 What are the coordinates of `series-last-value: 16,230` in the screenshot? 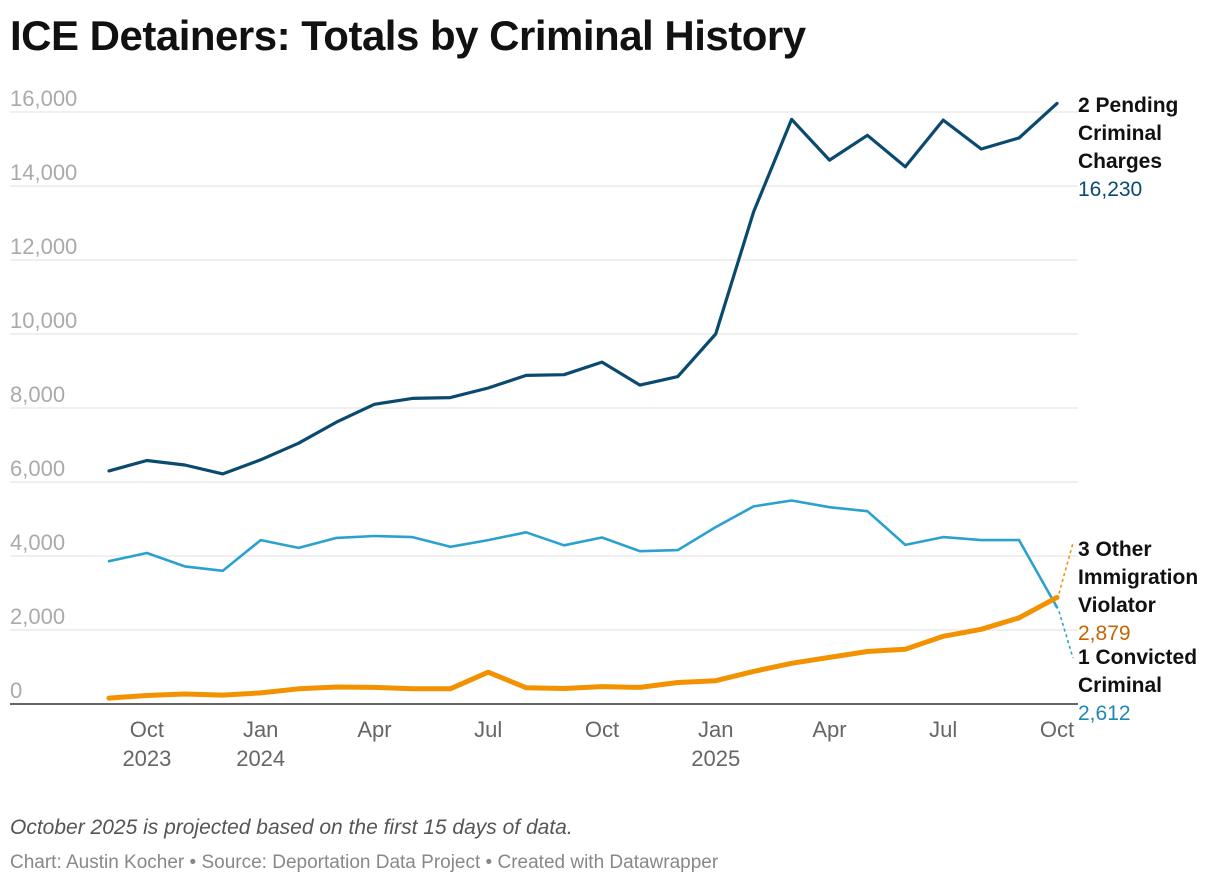 It's located at (1110, 189).